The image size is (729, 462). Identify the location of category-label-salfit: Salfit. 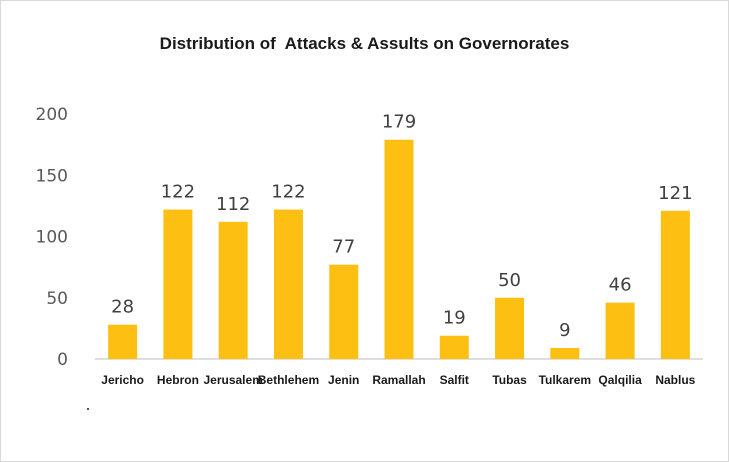
(454, 380).